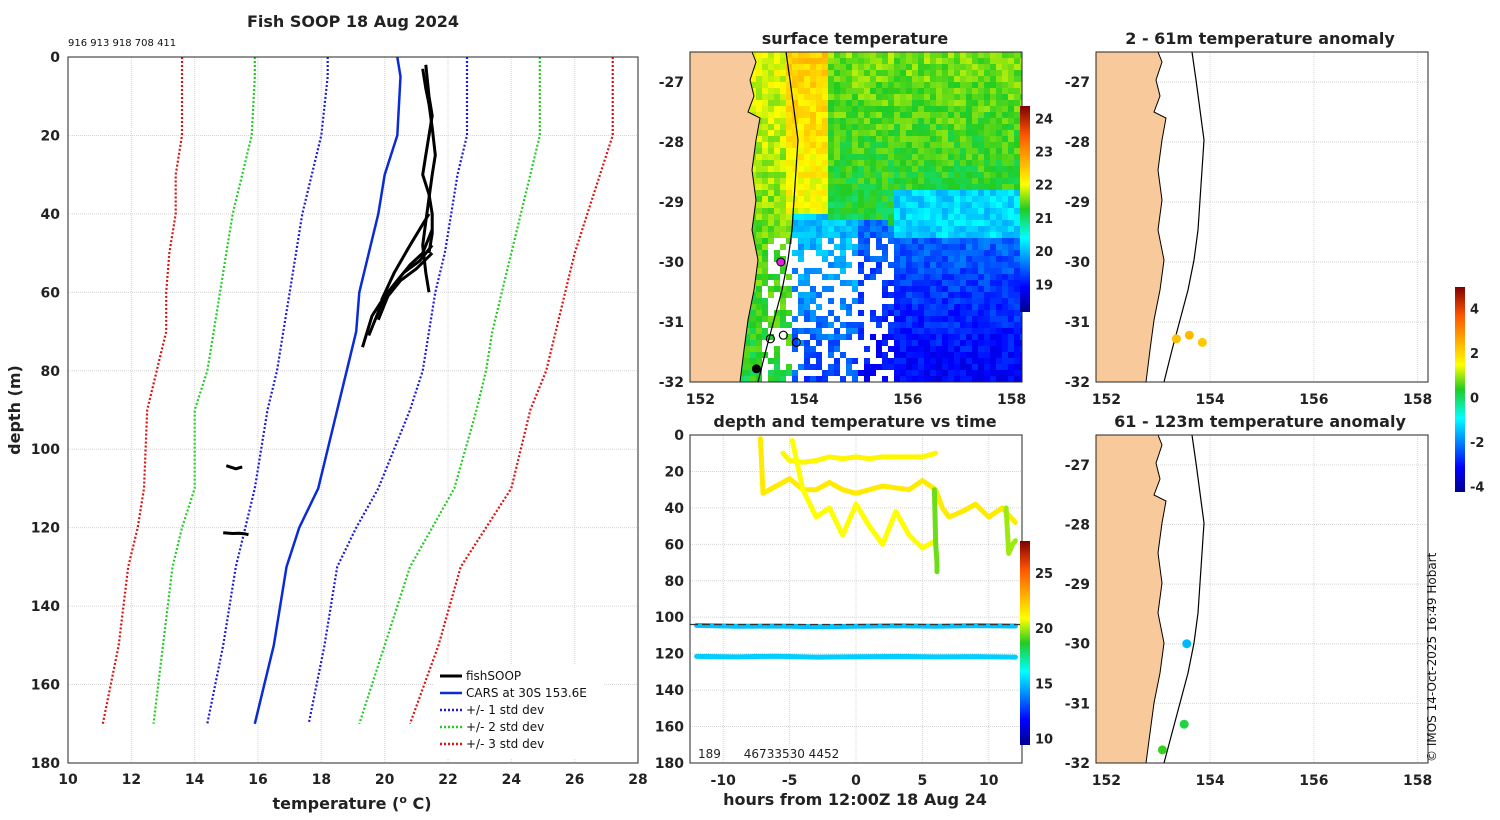 This screenshot has height=820, width=1500. What do you see at coordinates (675, 545) in the screenshot?
I see `ytick-label: 60` at bounding box center [675, 545].